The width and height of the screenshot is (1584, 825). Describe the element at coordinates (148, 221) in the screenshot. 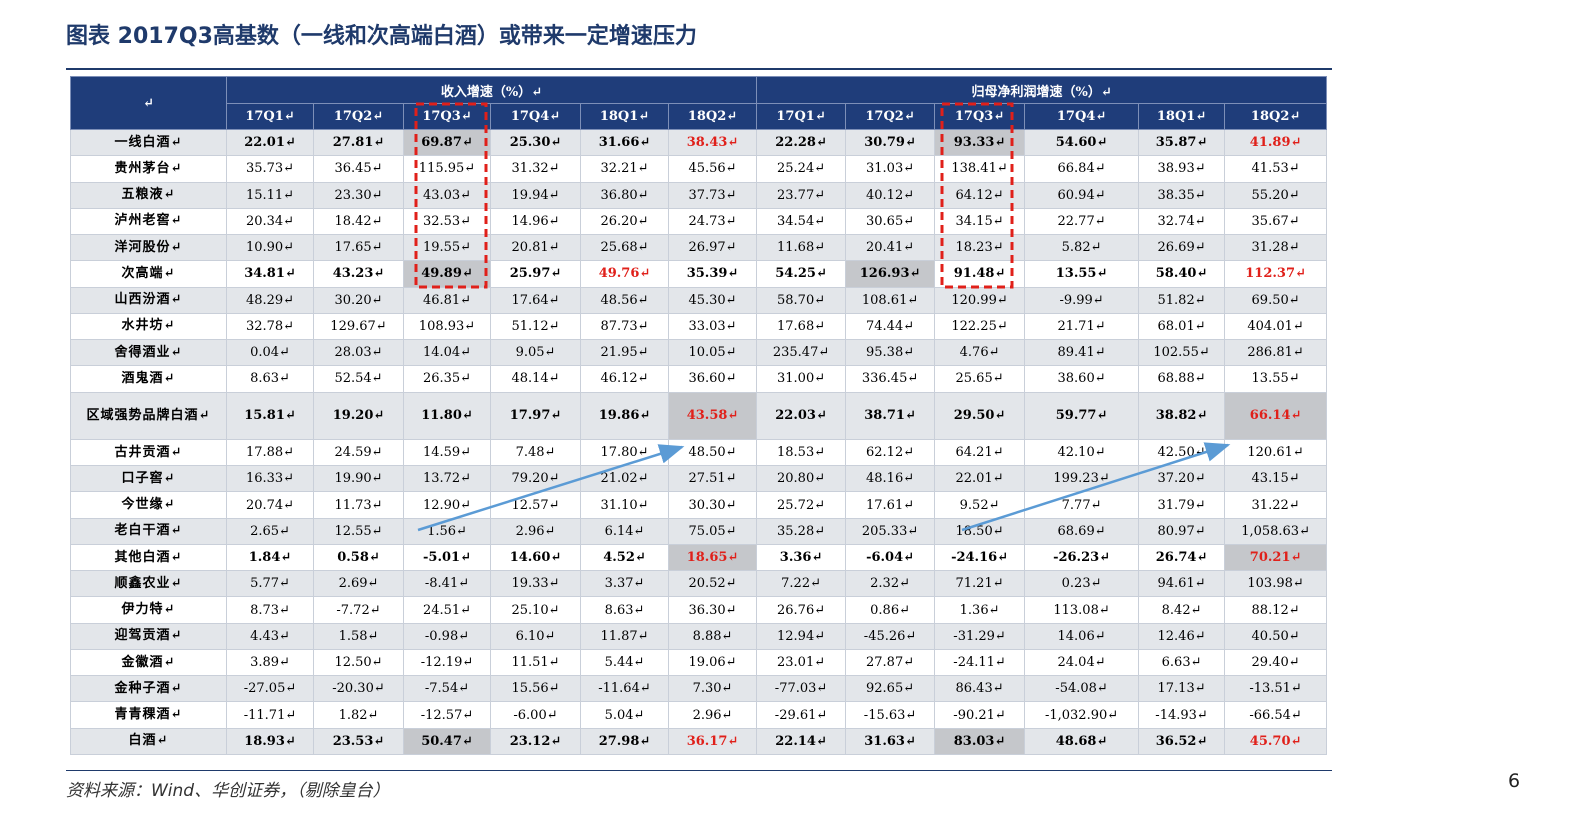

I see `row-label: 泸州老窖↵` at that location.